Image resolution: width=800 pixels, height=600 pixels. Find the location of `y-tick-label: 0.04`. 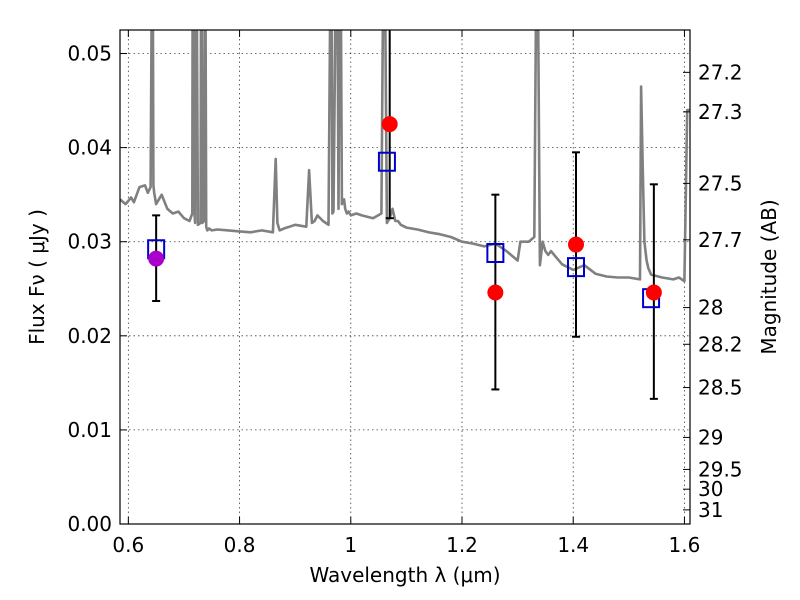

y-tick-label: 0.04 is located at coordinates (89, 148).